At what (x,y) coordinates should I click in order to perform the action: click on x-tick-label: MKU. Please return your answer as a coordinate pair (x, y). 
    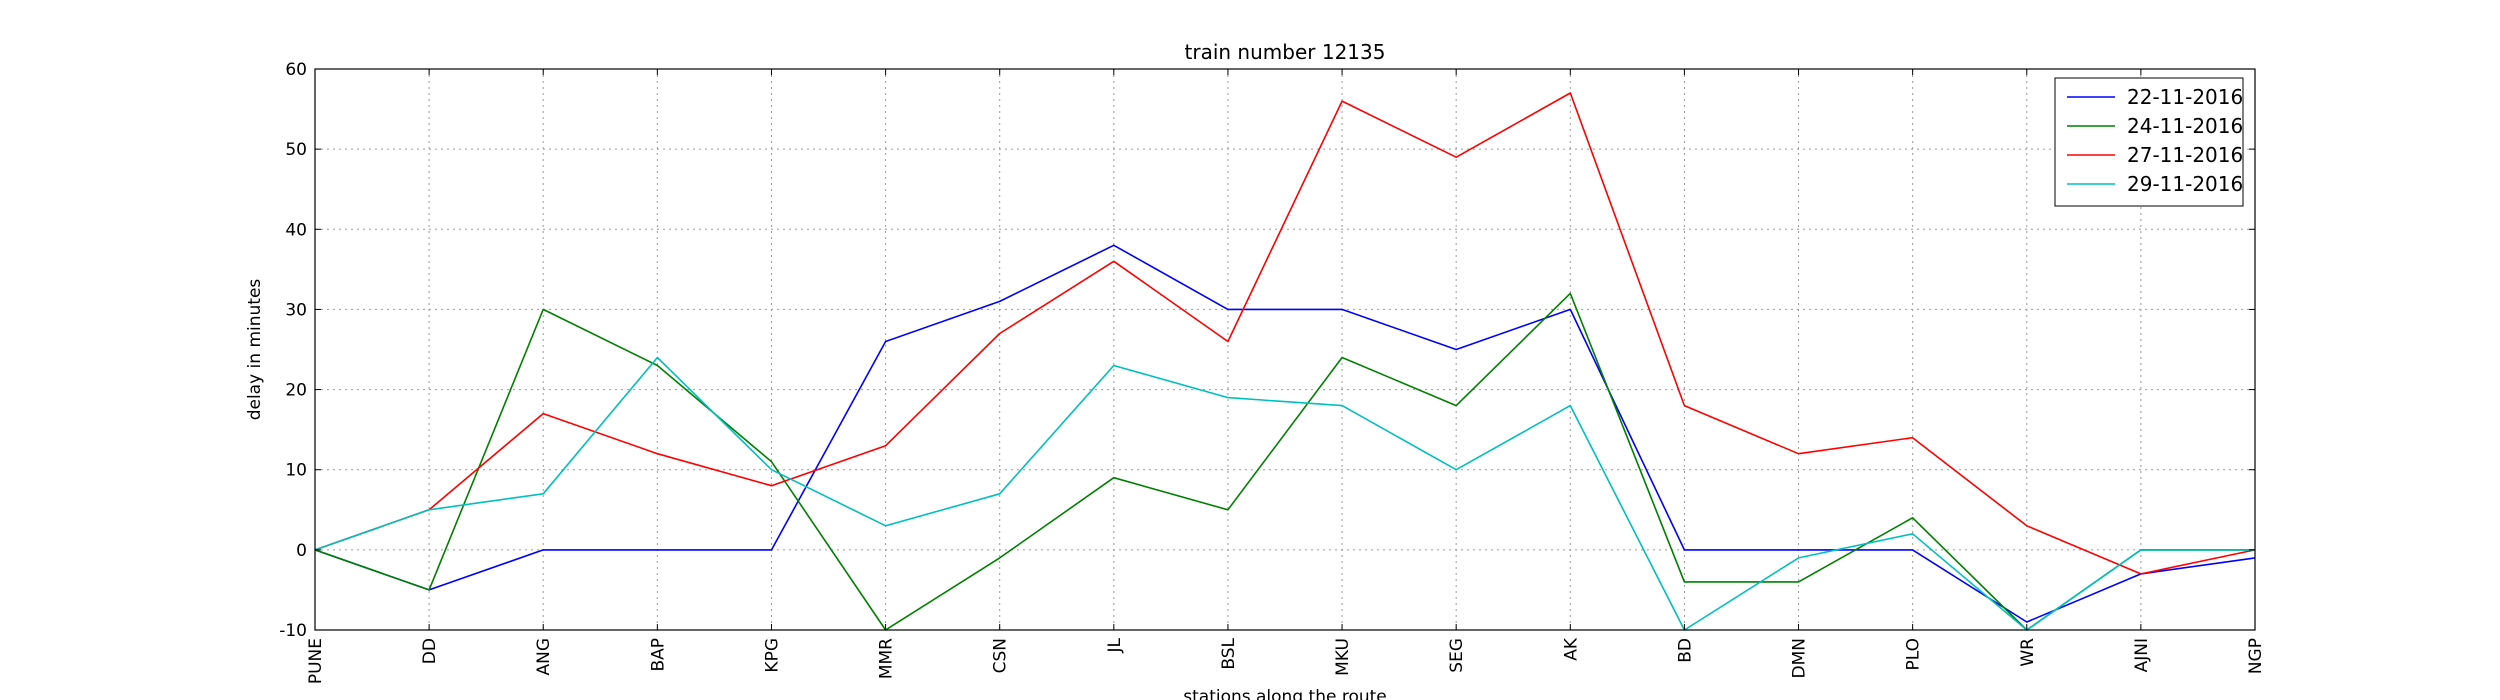
    Looking at the image, I should click on (1343, 657).